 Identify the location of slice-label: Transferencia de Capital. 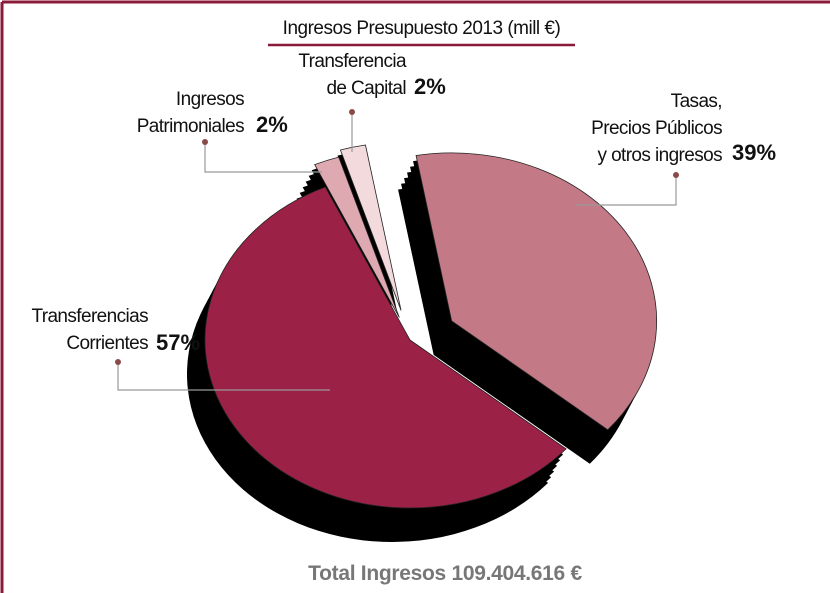
(352, 75).